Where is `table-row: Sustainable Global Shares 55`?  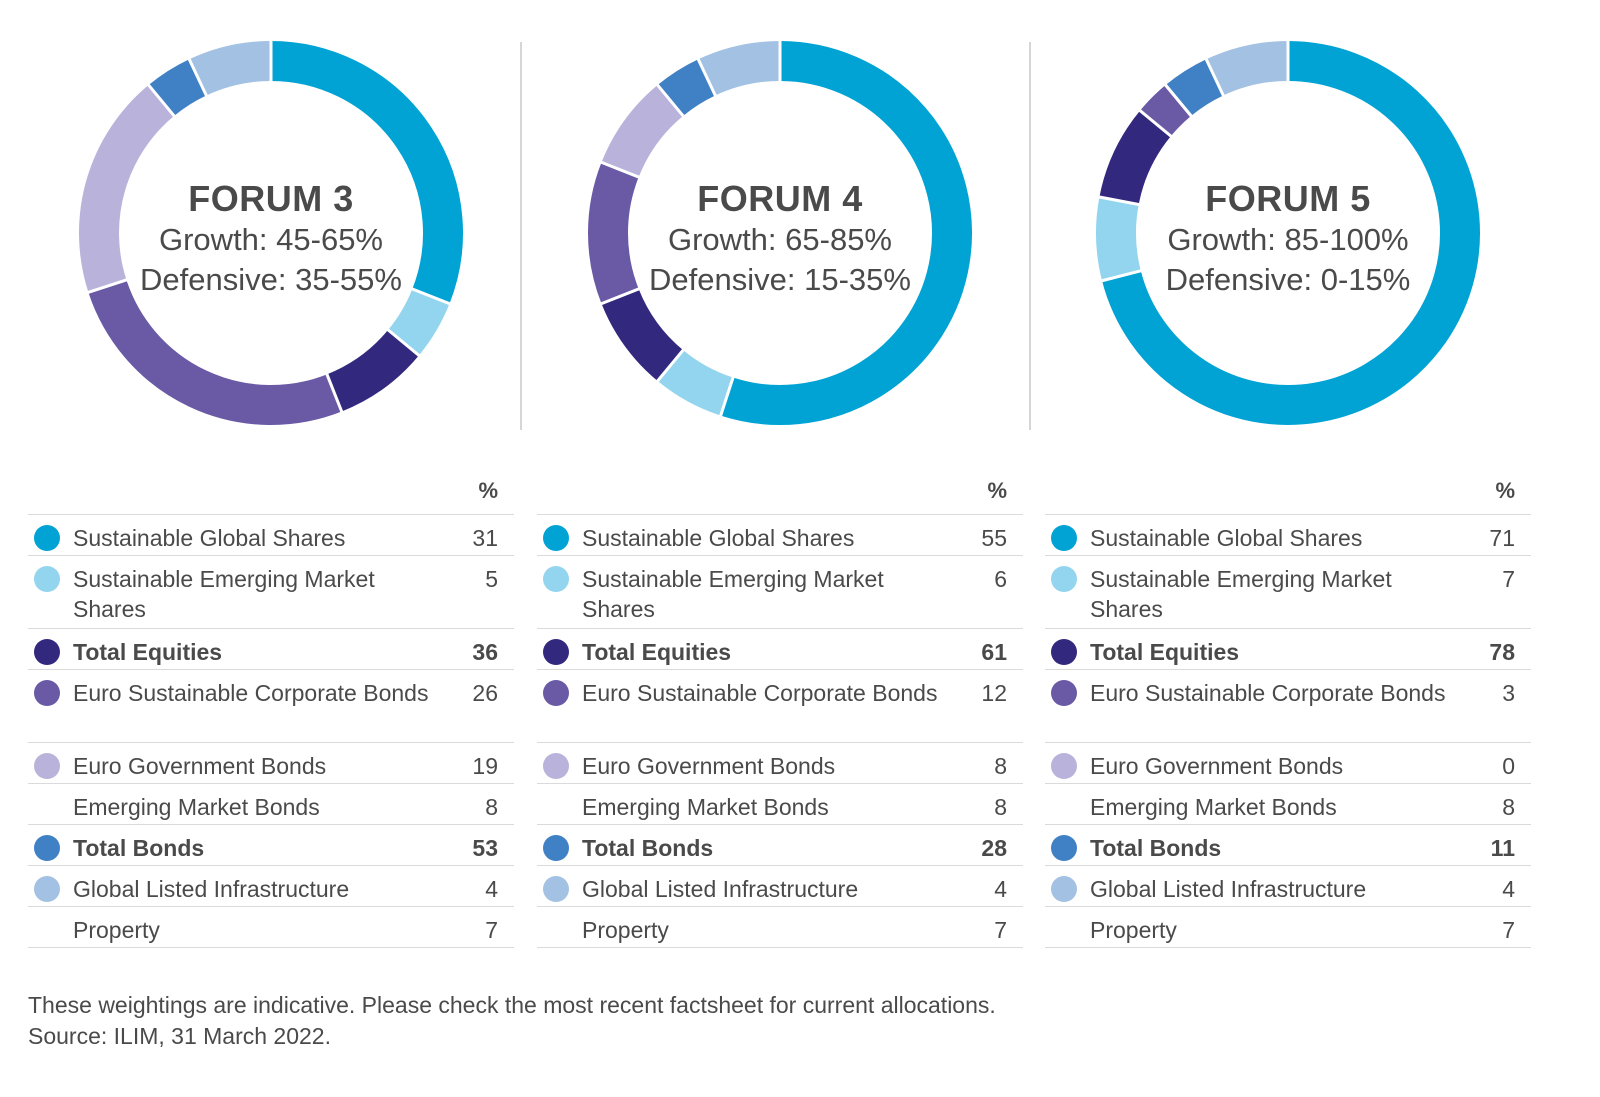 table-row: Sustainable Global Shares 55 is located at coordinates (780, 535).